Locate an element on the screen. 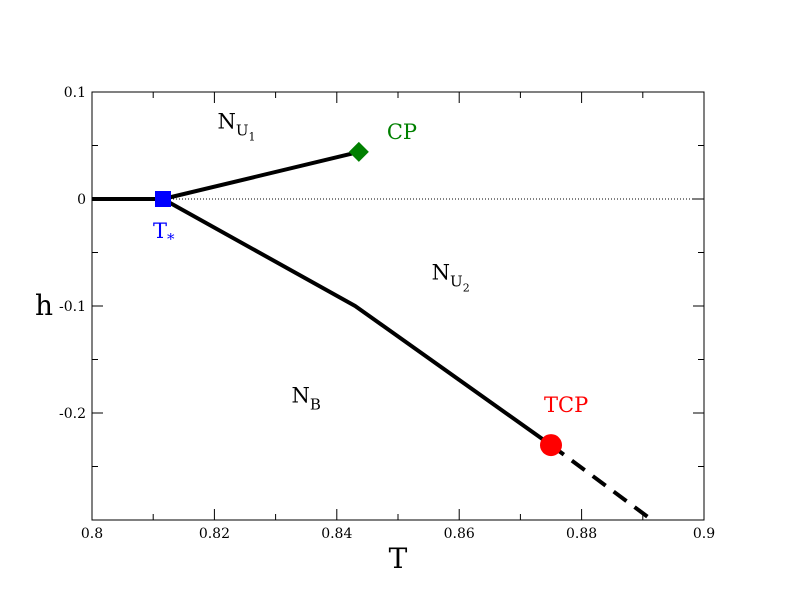 This screenshot has height=612, width=792. phase-label: NB is located at coordinates (306, 398).